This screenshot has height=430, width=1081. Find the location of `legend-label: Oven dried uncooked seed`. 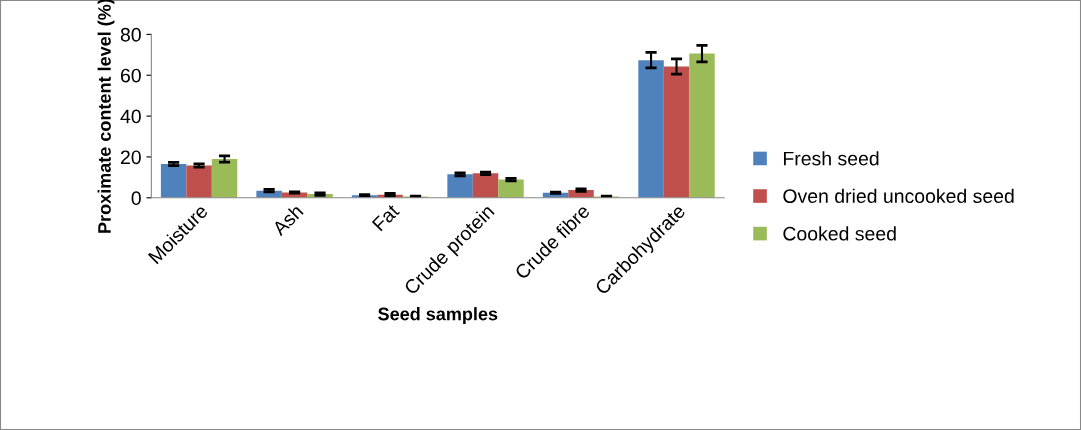

legend-label: Oven dried uncooked seed is located at coordinates (898, 196).